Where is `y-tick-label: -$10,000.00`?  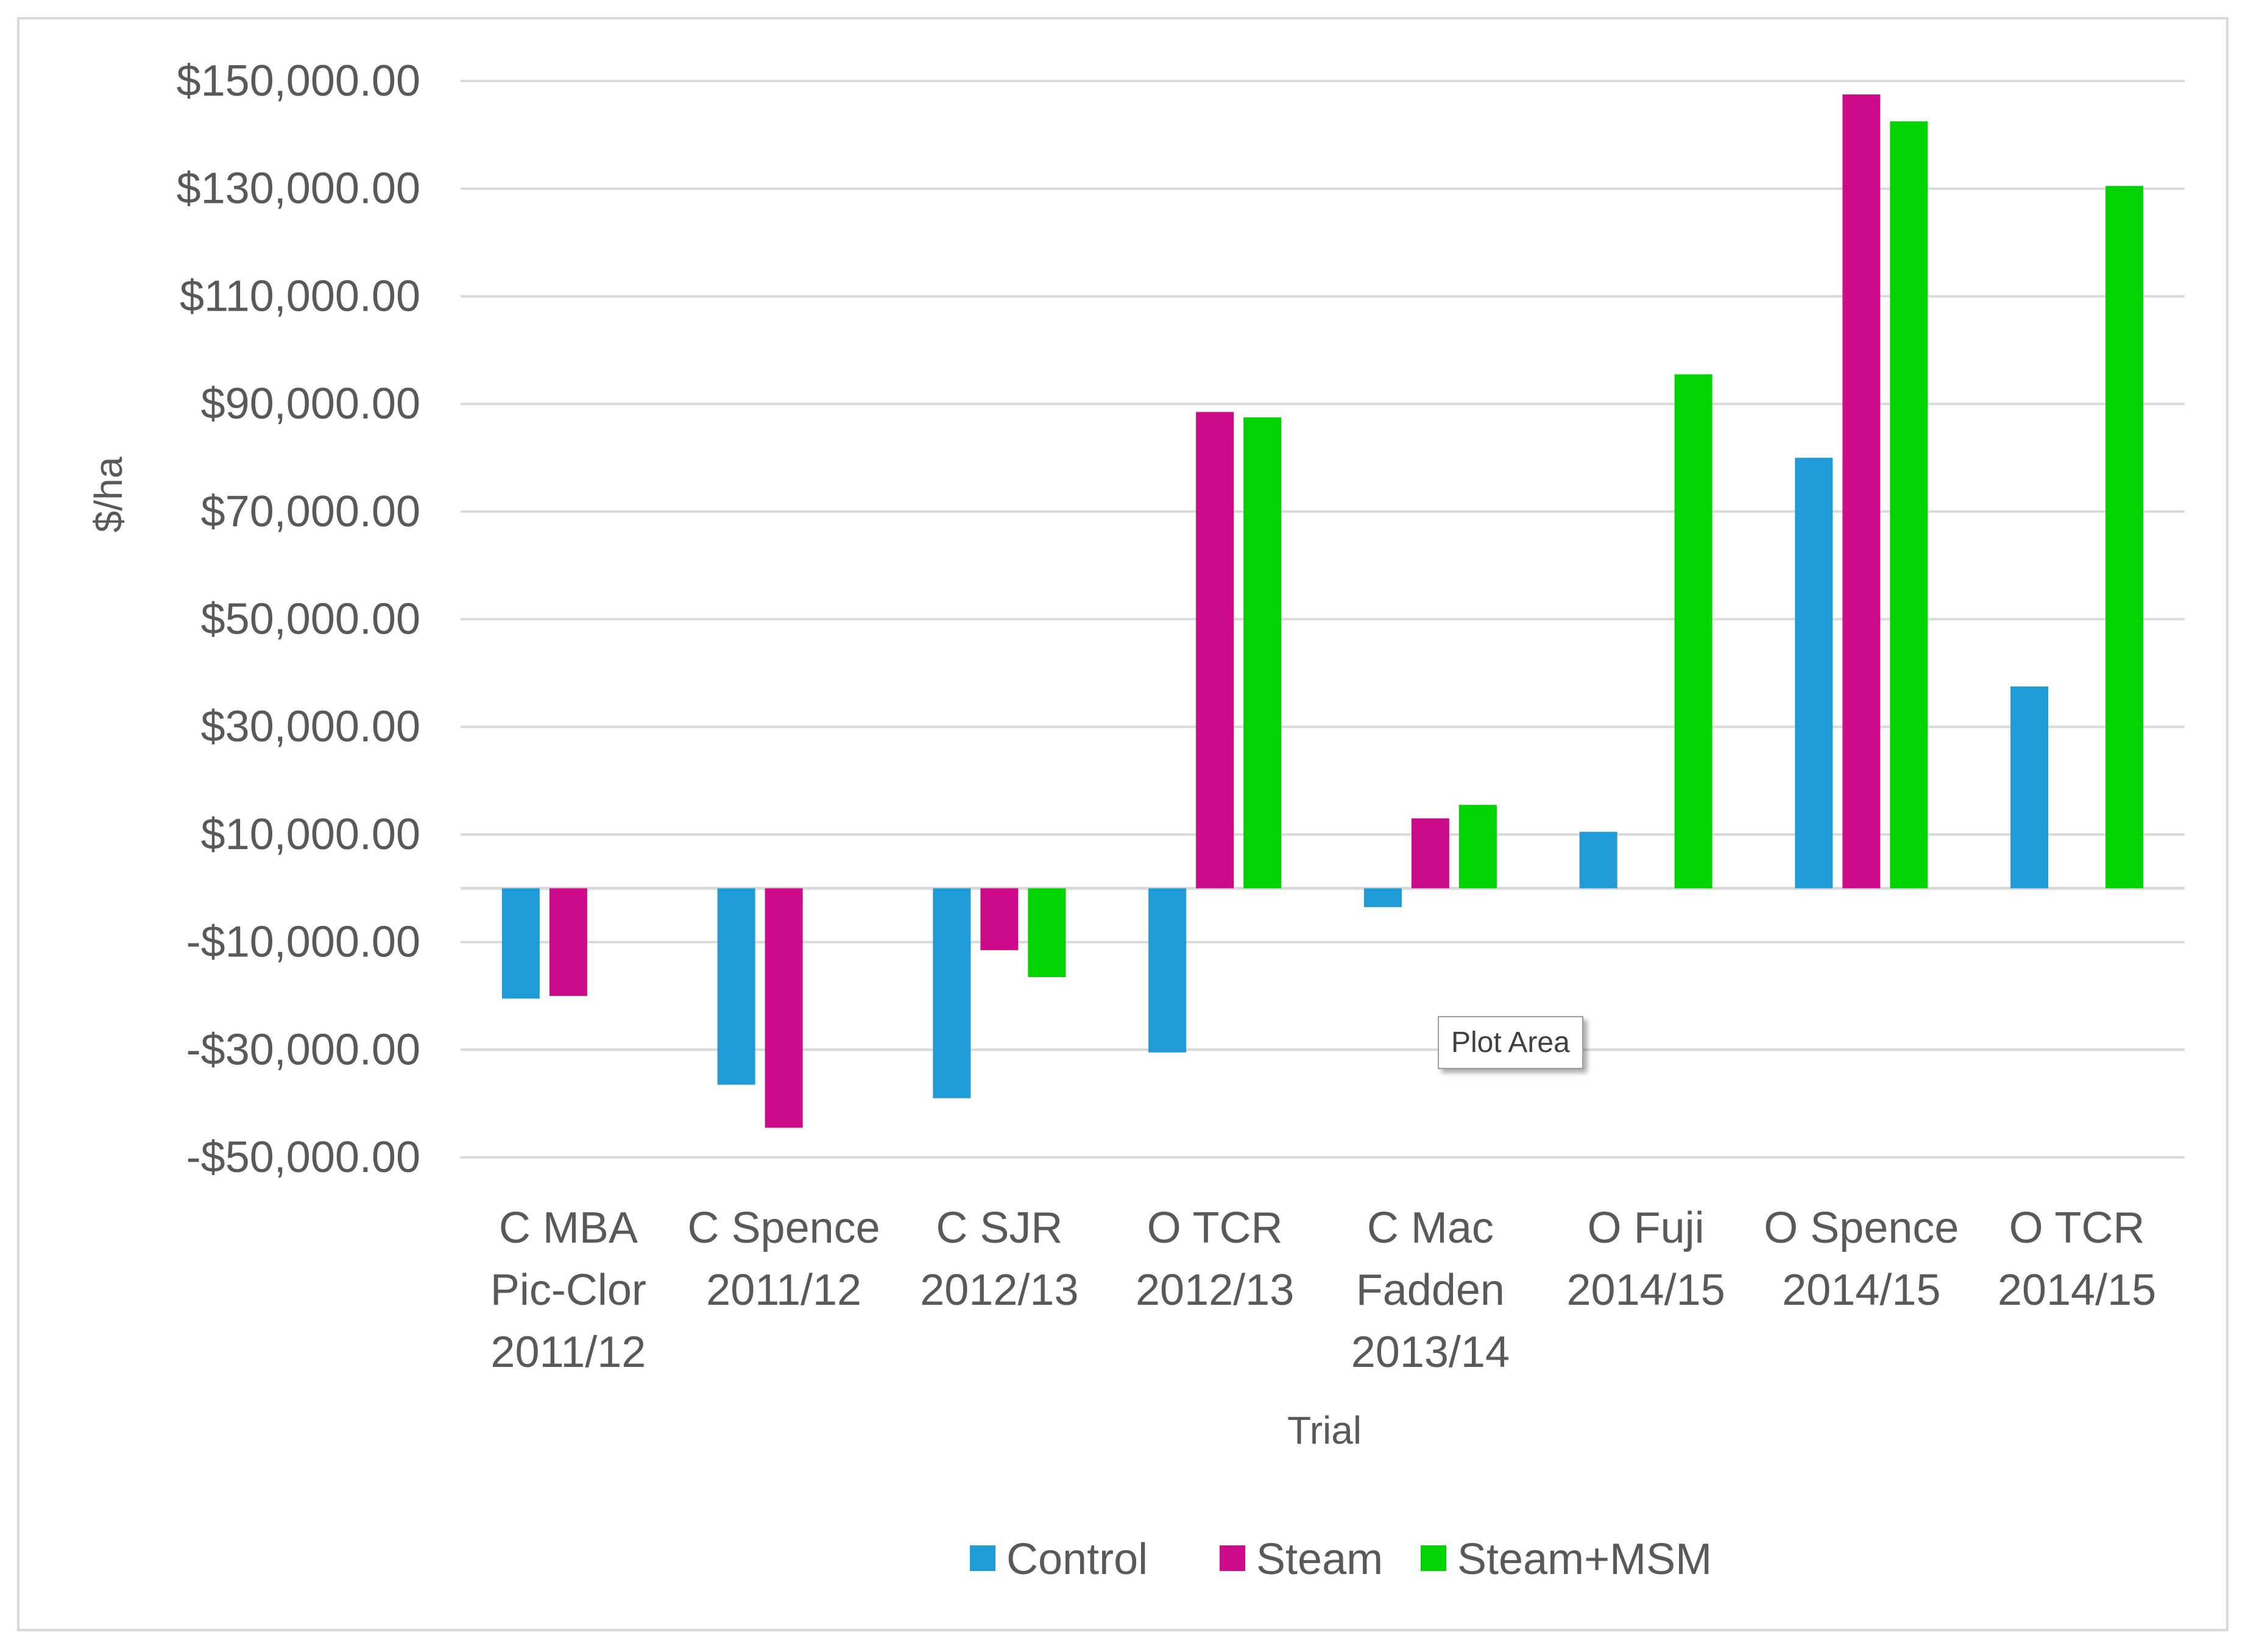 y-tick-label: -$10,000.00 is located at coordinates (303, 942).